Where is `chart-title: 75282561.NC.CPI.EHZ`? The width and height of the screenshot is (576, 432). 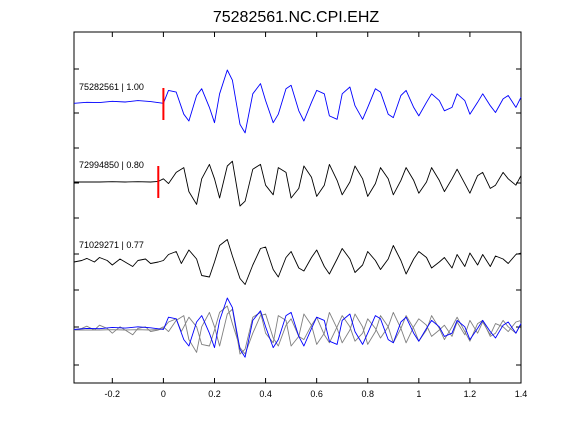 chart-title: 75282561.NC.CPI.EHZ is located at coordinates (296, 17).